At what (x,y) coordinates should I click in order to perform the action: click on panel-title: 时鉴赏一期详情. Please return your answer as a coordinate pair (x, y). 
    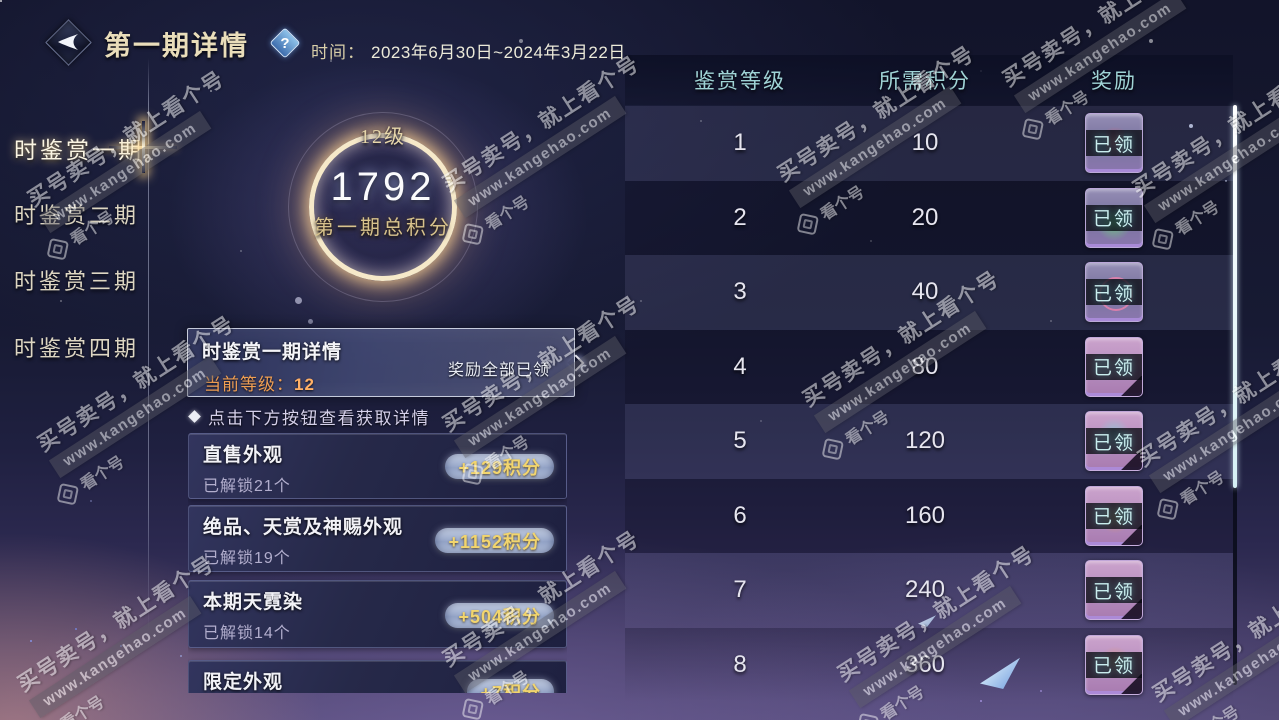
    Looking at the image, I should click on (272, 352).